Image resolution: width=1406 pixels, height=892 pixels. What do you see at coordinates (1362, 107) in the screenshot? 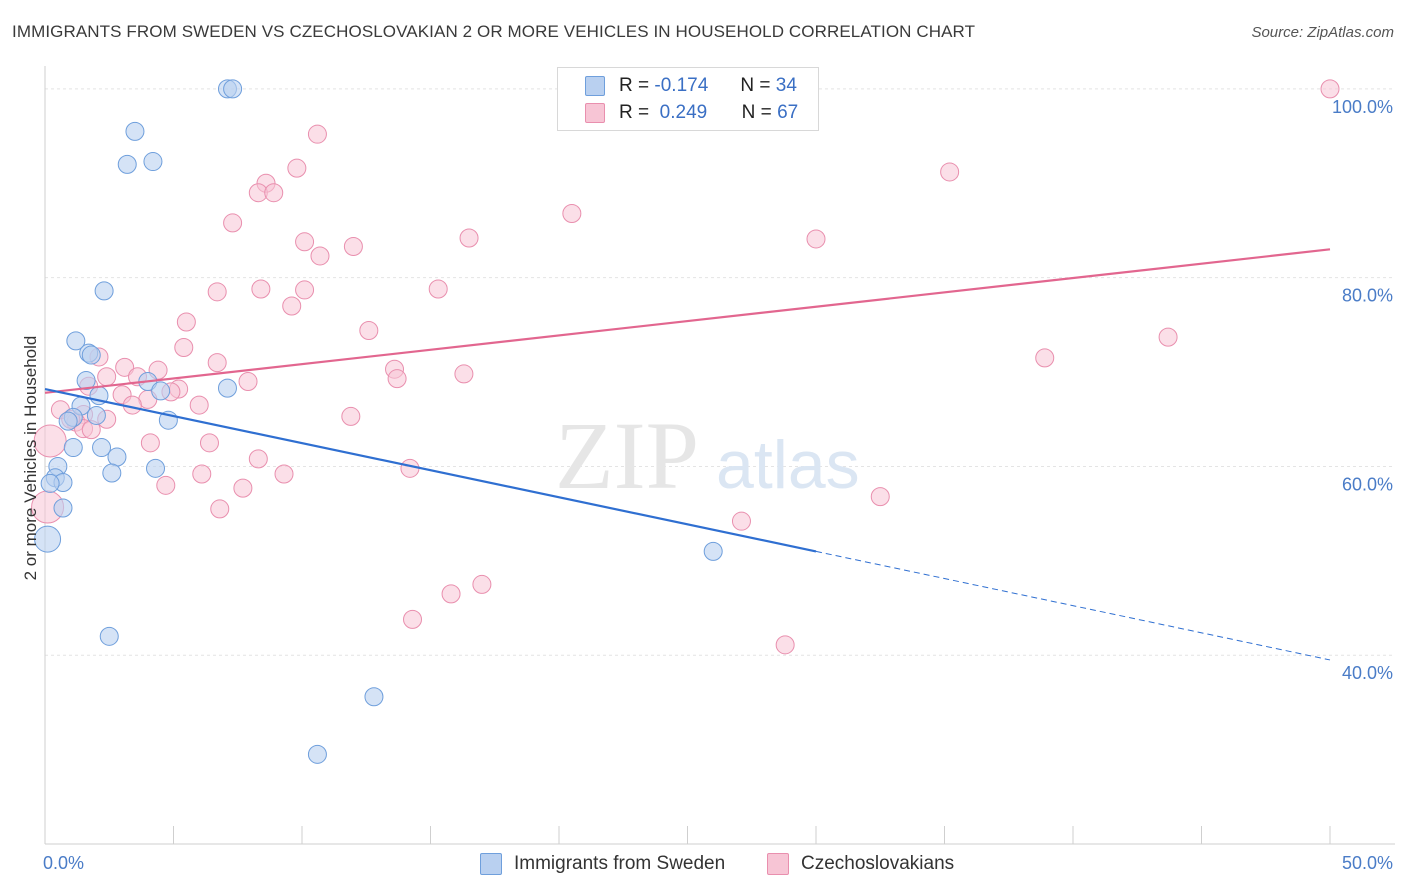
I see `y-tick-label: 100.0%` at bounding box center [1362, 107].